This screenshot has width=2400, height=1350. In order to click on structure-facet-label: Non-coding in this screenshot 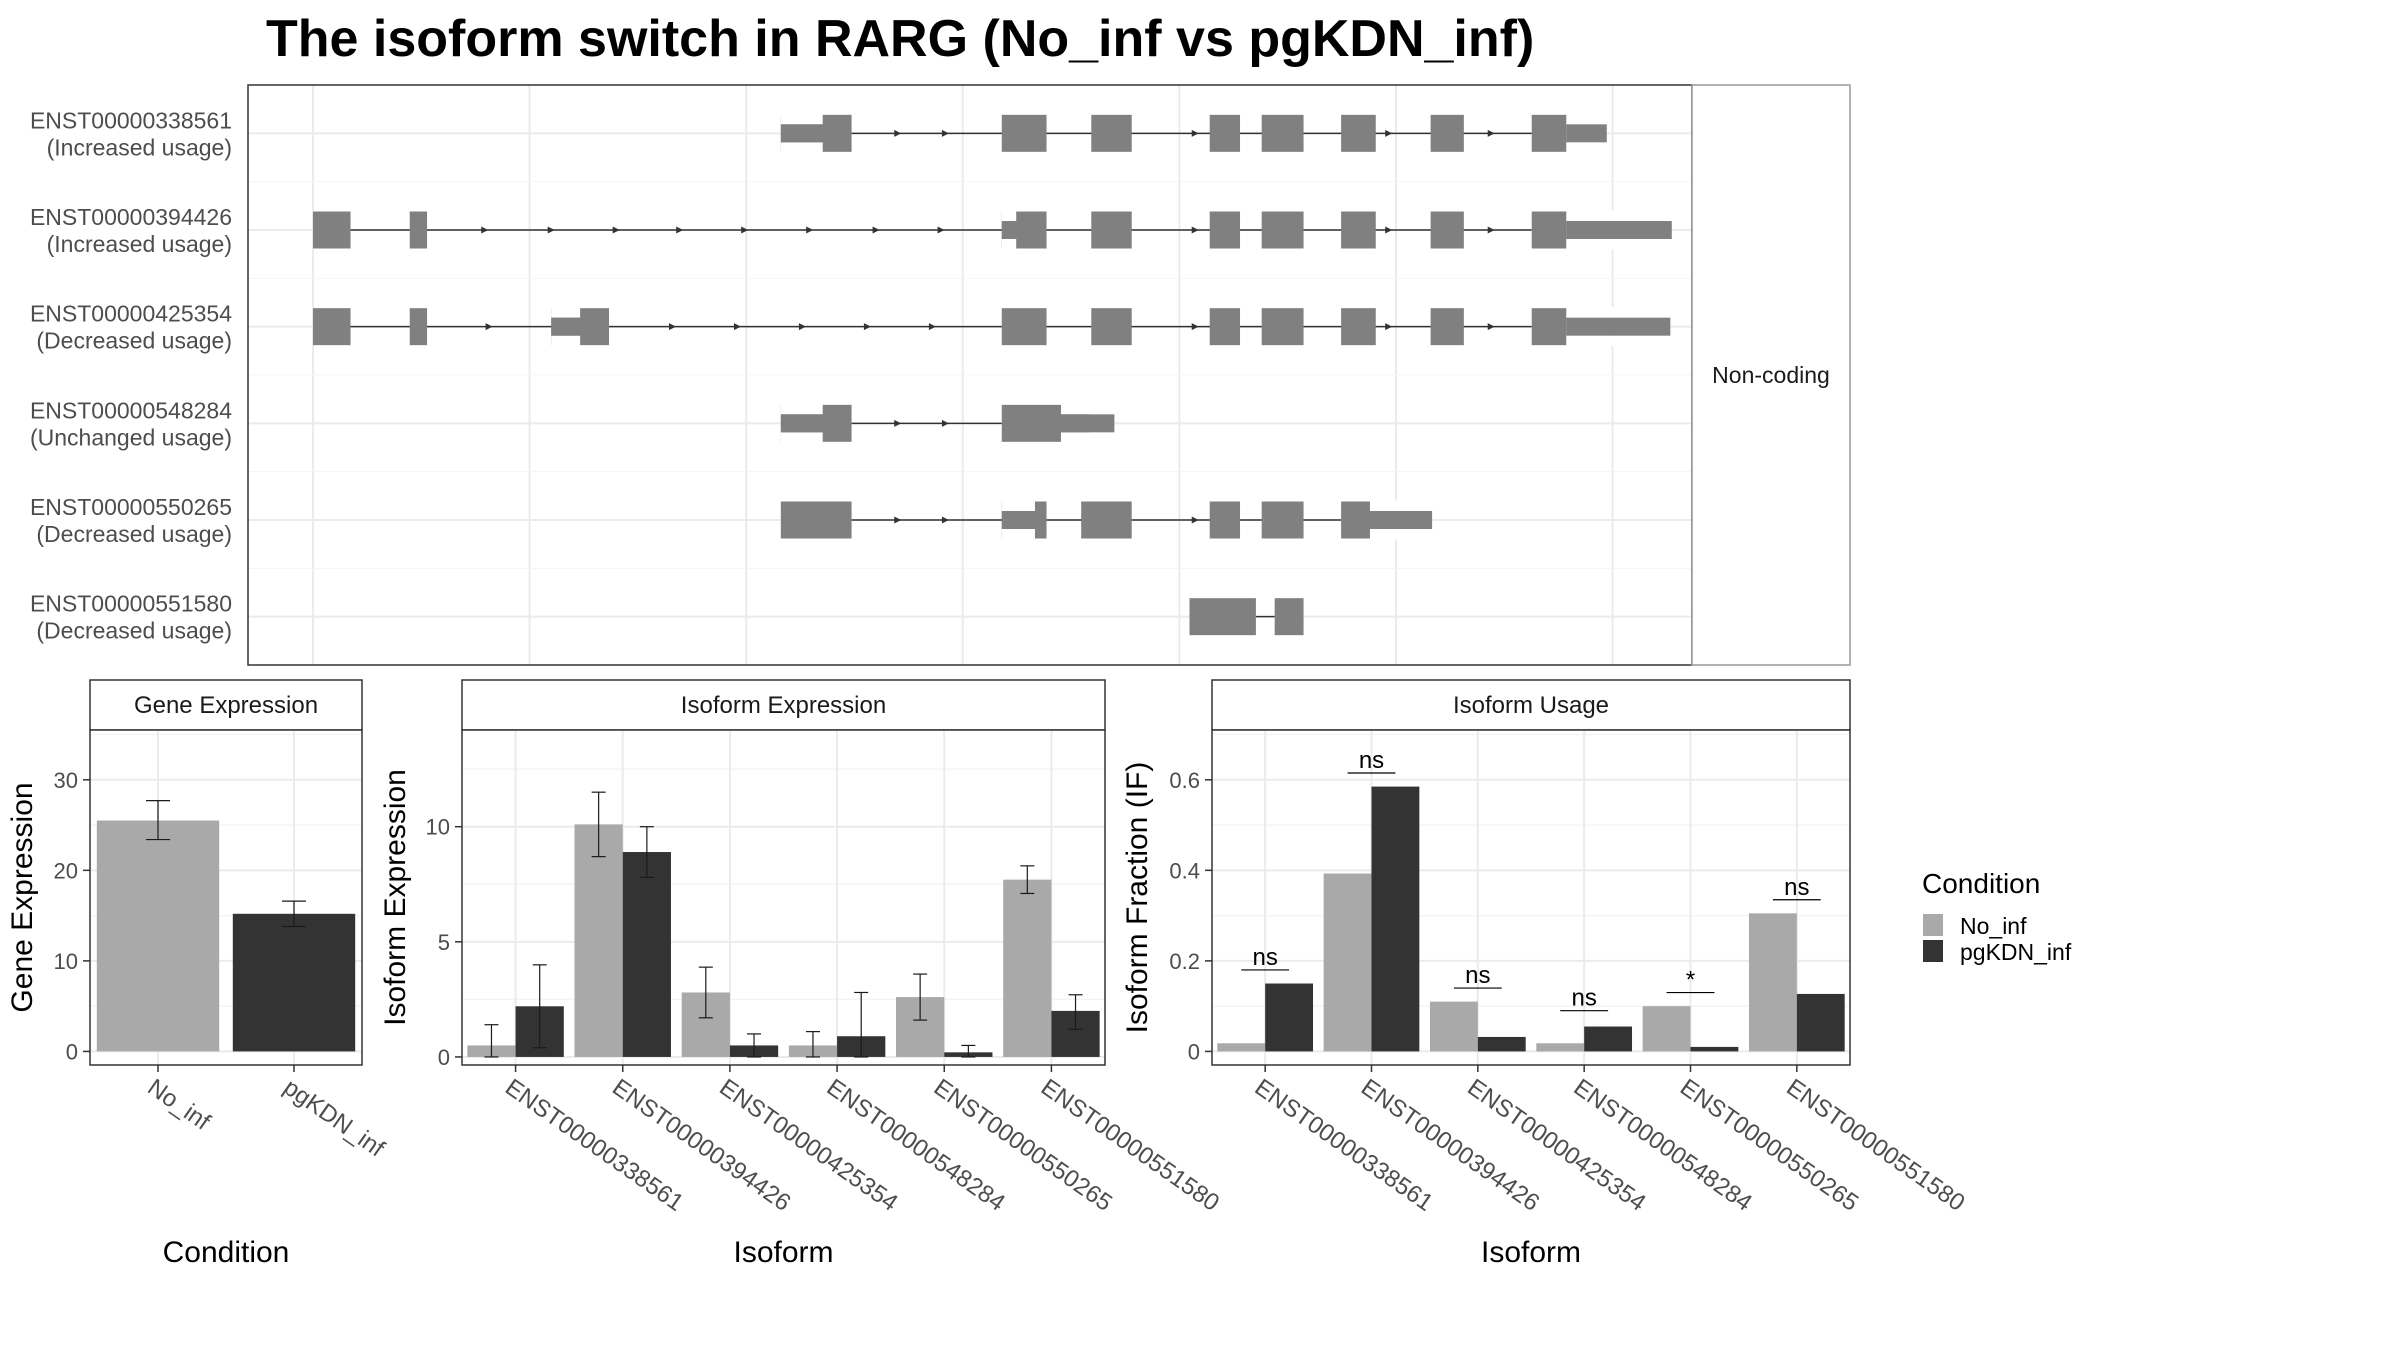, I will do `click(1771, 375)`.